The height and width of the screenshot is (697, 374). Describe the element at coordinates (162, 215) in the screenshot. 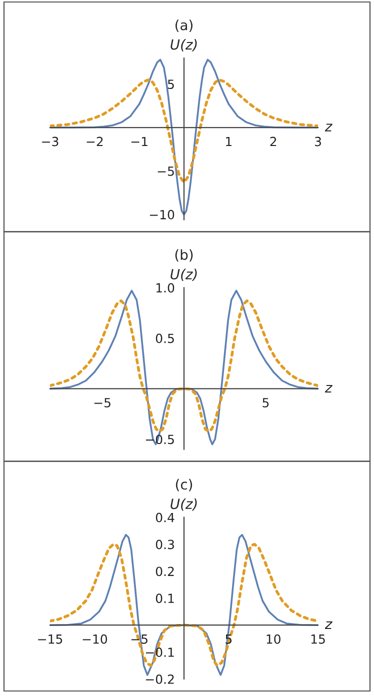

I see `y-tick-label: −10` at that location.